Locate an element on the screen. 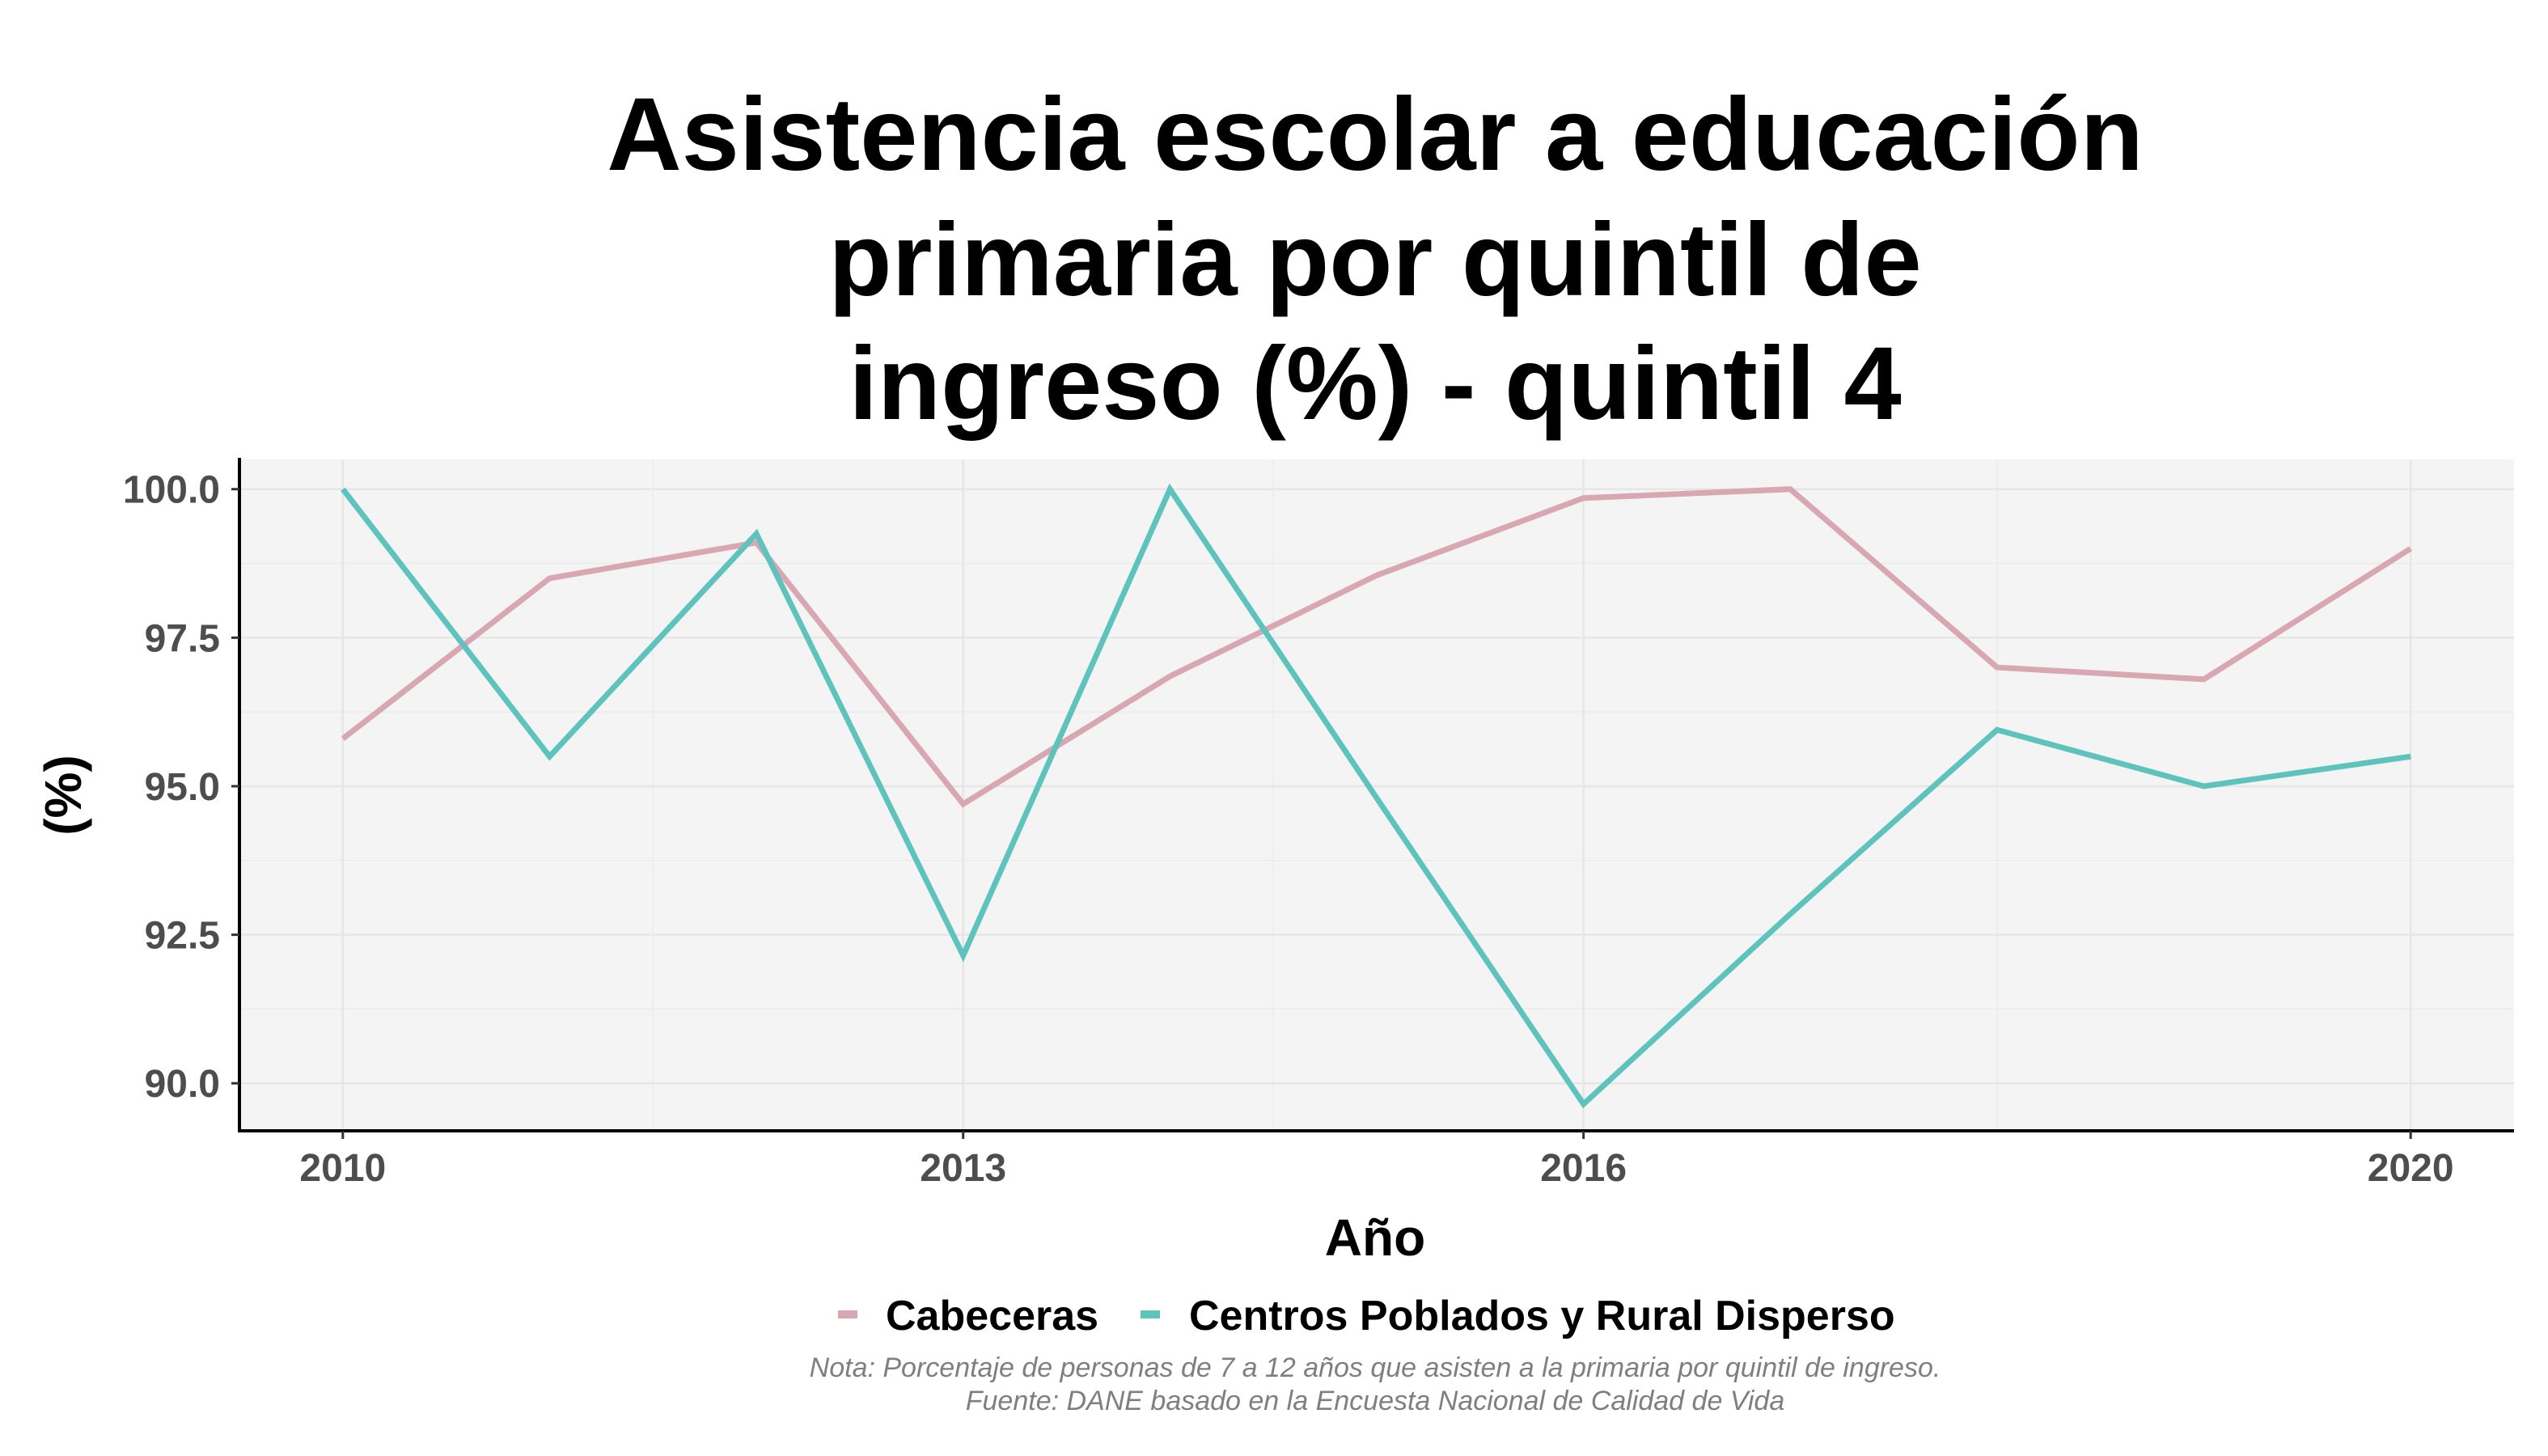 The width and height of the screenshot is (2548, 1456). x-tick-label: 2020 is located at coordinates (2411, 1168).